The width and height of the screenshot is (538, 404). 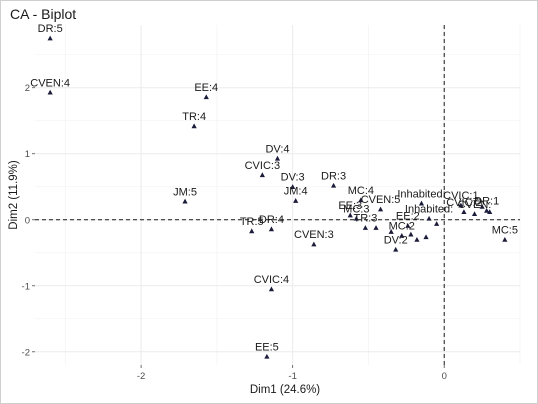 I want to click on data-point-label: EE:4, so click(x=206, y=88).